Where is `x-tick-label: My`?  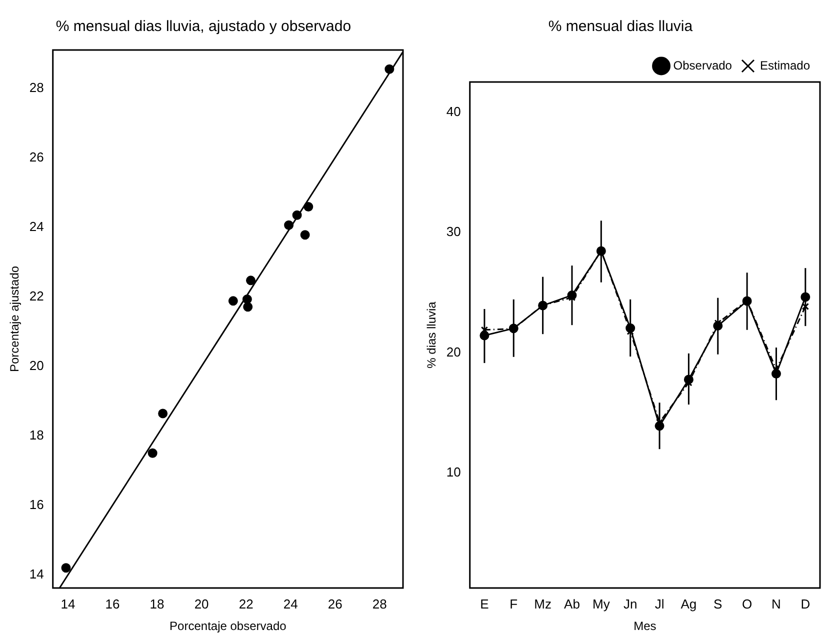 x-tick-label: My is located at coordinates (601, 604).